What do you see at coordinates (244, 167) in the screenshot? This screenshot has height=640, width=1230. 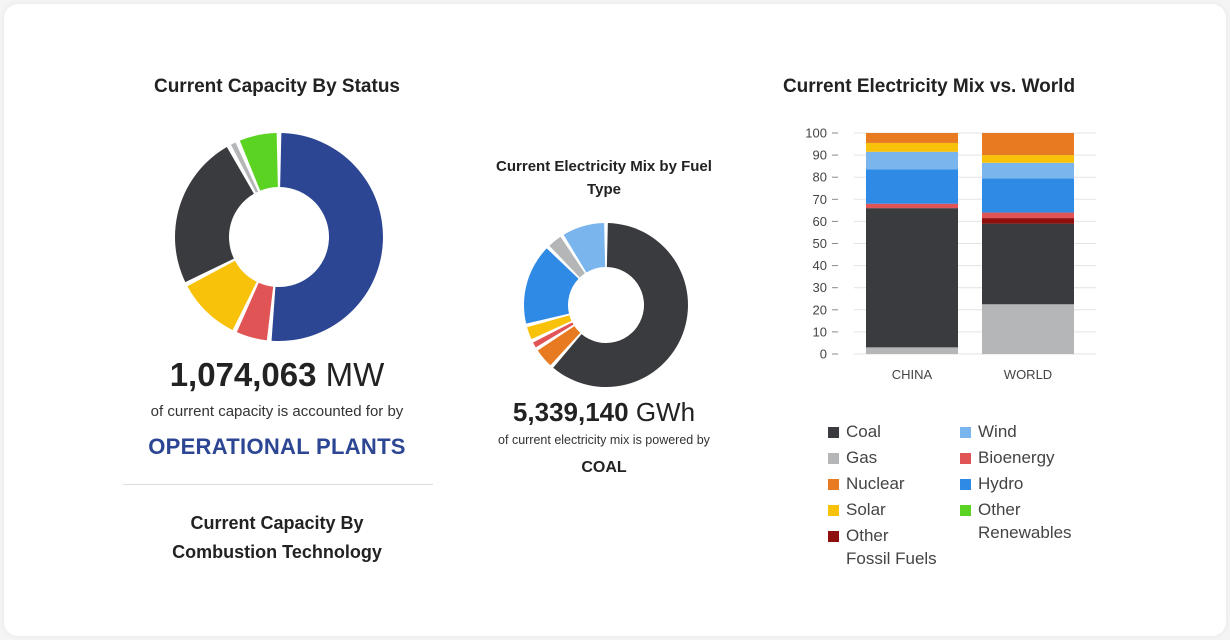 I see `status-slice-gray-segment` at bounding box center [244, 167].